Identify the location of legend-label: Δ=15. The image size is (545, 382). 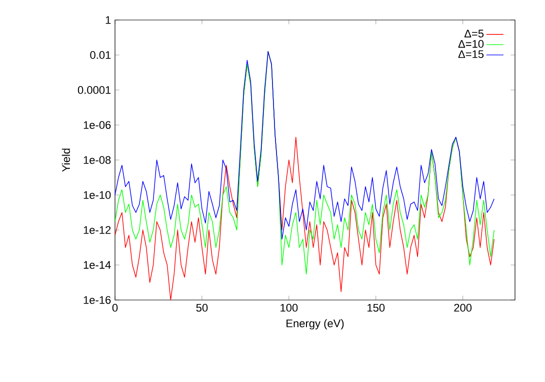
(471, 54).